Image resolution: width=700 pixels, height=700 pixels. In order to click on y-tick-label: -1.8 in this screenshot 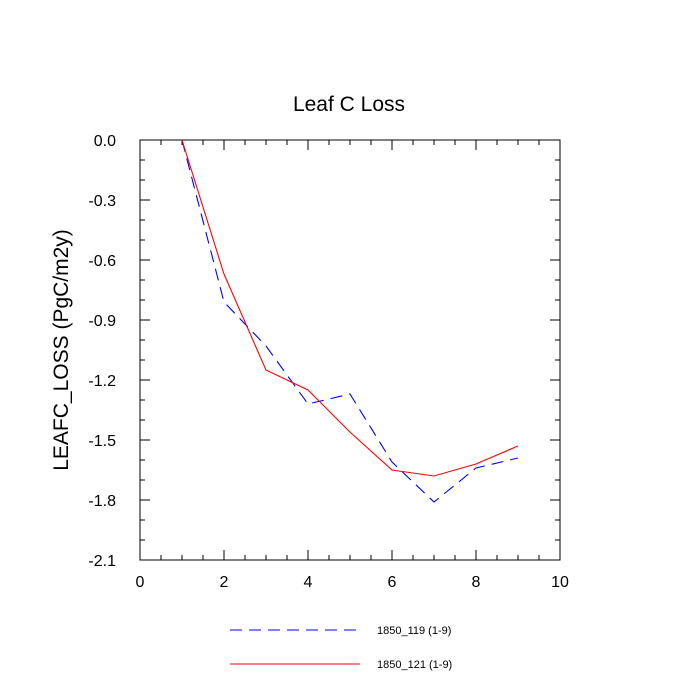, I will do `click(102, 501)`.